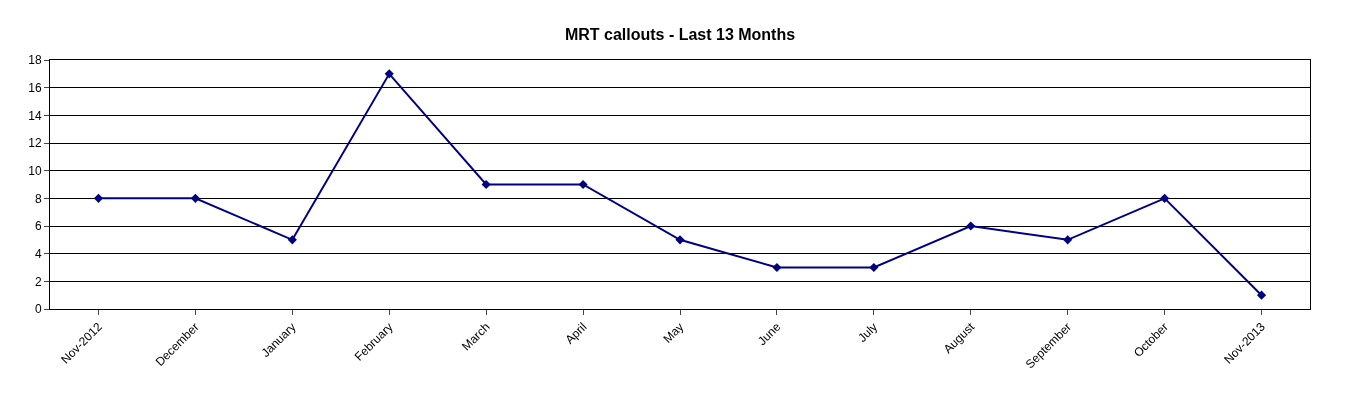 This screenshot has height=409, width=1360. What do you see at coordinates (868, 332) in the screenshot?
I see `x-tick-label: July` at bounding box center [868, 332].